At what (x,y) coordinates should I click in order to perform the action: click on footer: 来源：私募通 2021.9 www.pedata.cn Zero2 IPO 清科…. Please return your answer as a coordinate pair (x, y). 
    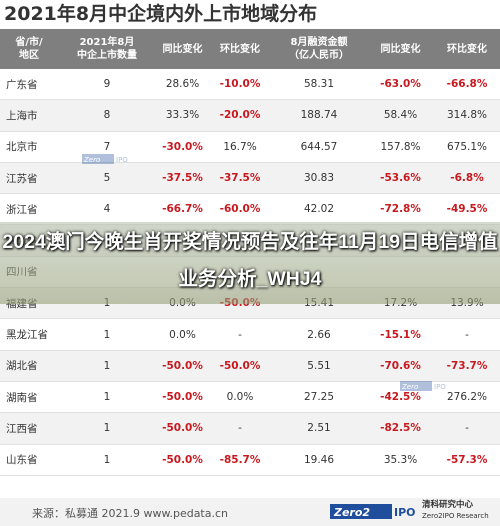
    Looking at the image, I should click on (250, 512).